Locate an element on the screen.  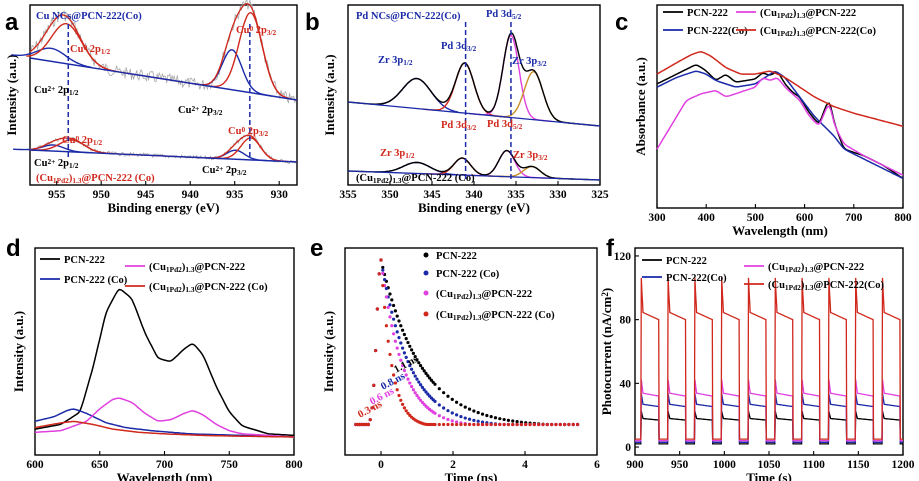
peak-annotation-a: Cu2+ 2p3/2 is located at coordinates (200, 111).